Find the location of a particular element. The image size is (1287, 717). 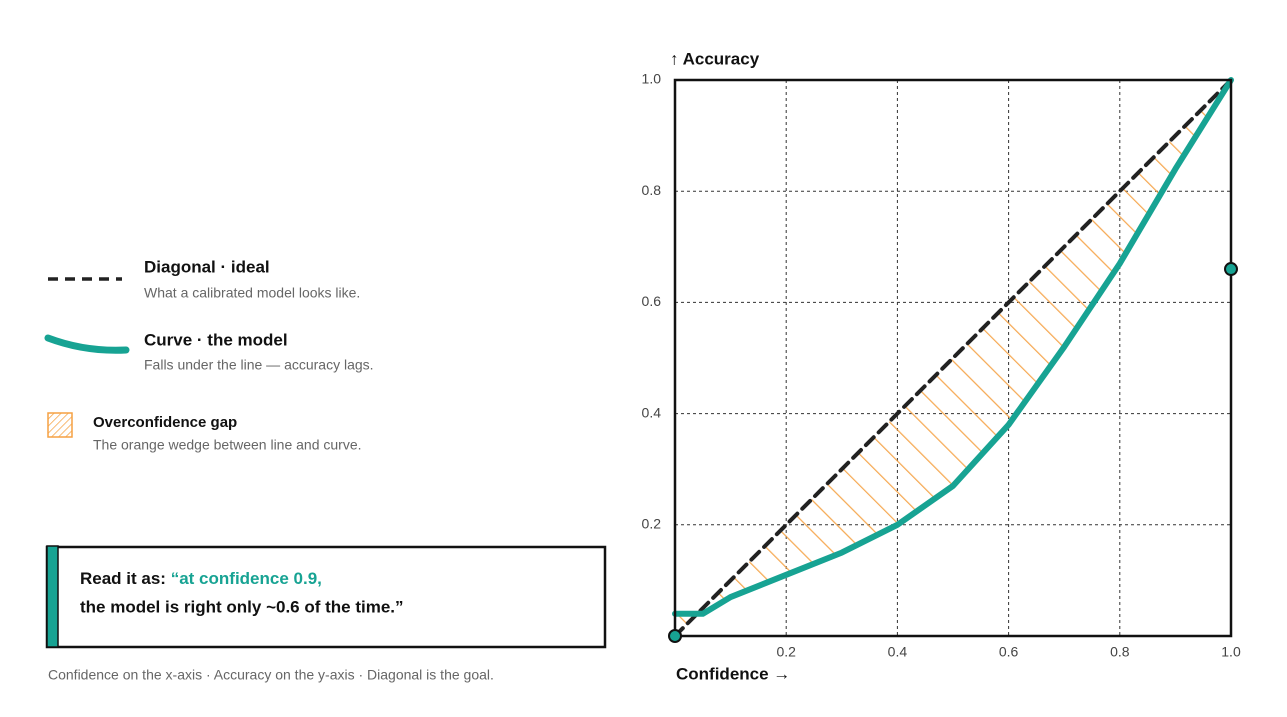

y-tick-label: 0.4 is located at coordinates (652, 412).